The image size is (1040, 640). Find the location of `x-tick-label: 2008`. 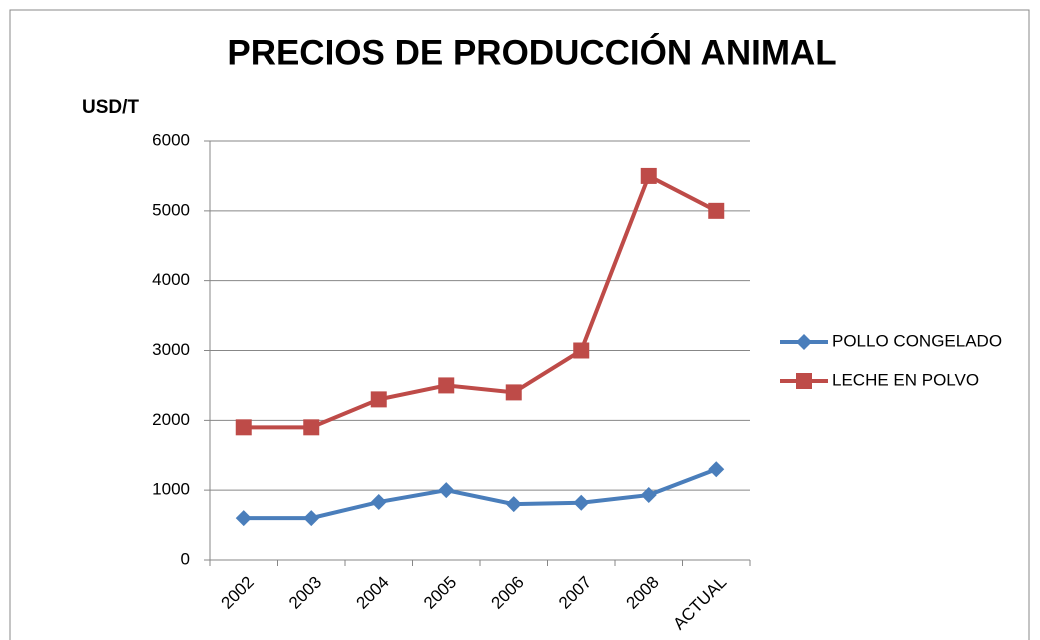

x-tick-label: 2008 is located at coordinates (643, 593).